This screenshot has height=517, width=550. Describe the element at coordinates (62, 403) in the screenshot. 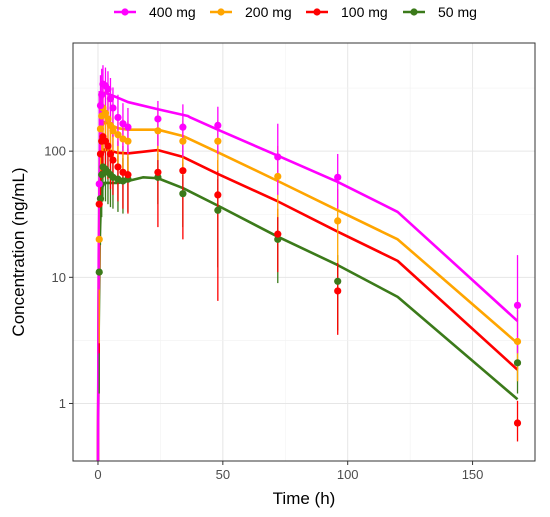

I see `y-tick-label: 1` at that location.